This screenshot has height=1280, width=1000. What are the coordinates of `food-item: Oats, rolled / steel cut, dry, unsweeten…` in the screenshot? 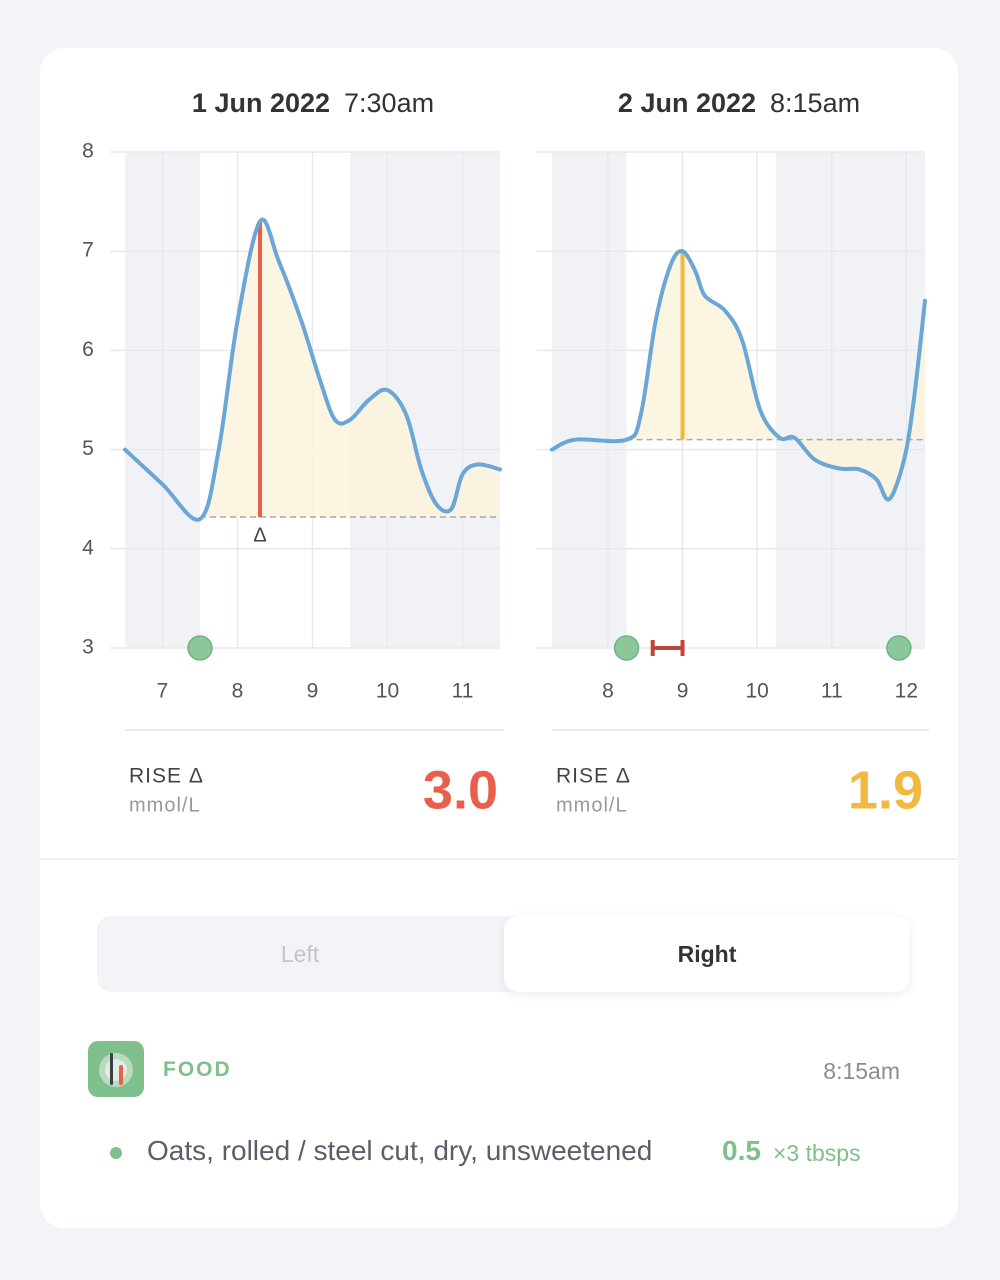 It's located at (400, 1150).